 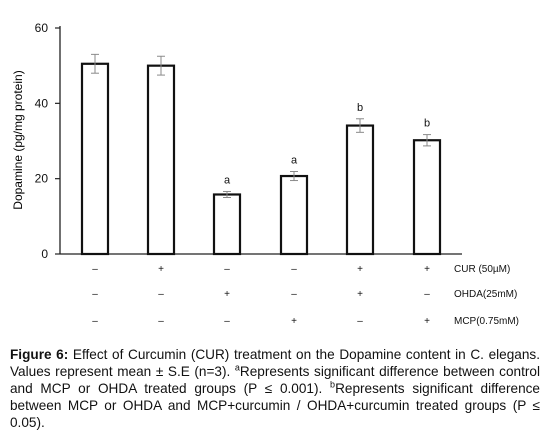 I want to click on treatment-mark-1-1: –, so click(x=161, y=294).